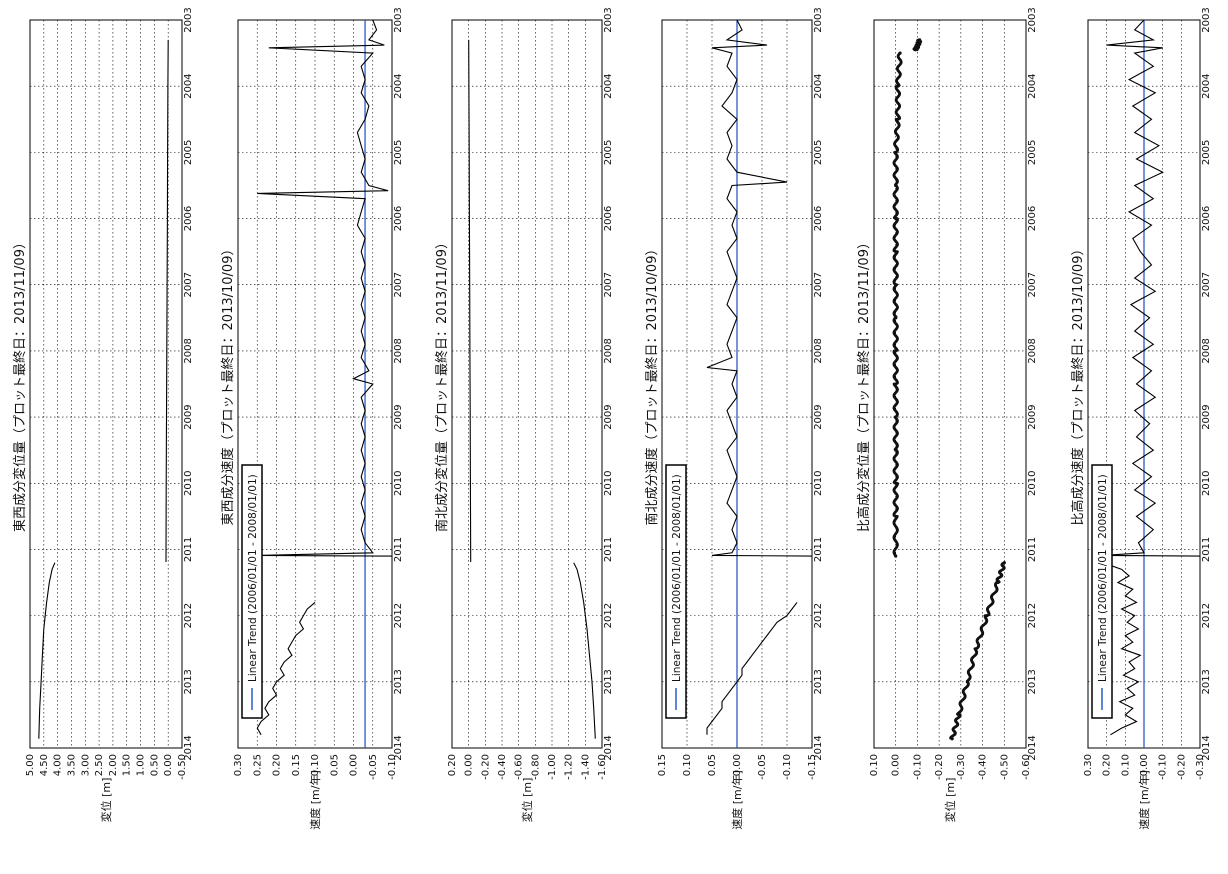 The width and height of the screenshot is (1228, 874). Describe the element at coordinates (519, 767) in the screenshot. I see `y-tick-label: -0.60` at that location.